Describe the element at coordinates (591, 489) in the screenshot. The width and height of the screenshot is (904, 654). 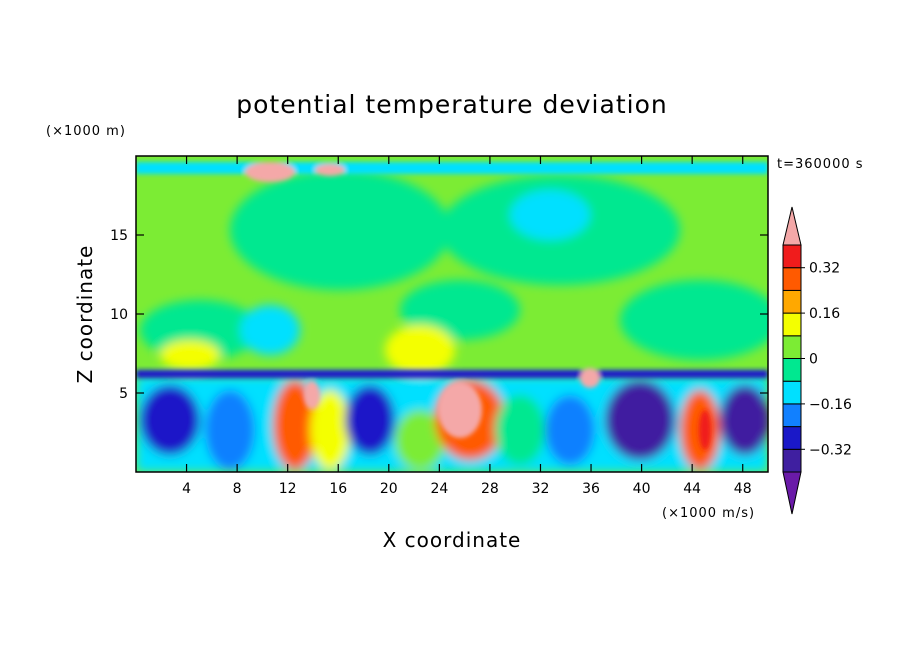
I see `x-tick-label: 36` at that location.